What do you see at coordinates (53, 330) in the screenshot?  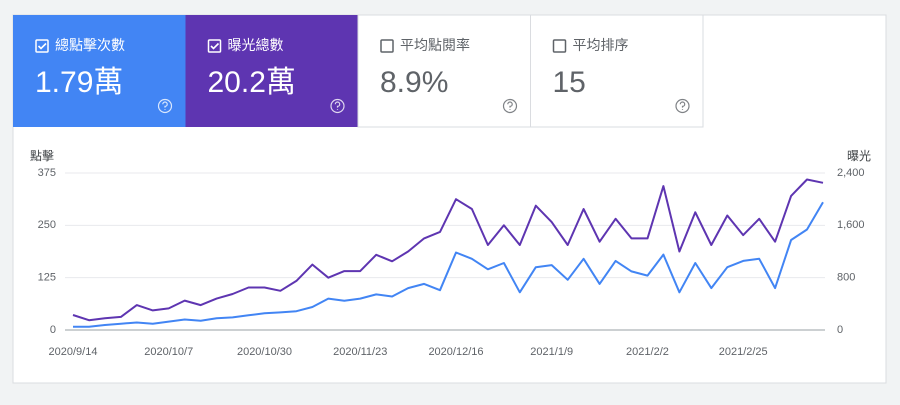 I see `y-tick-label: 0` at bounding box center [53, 330].